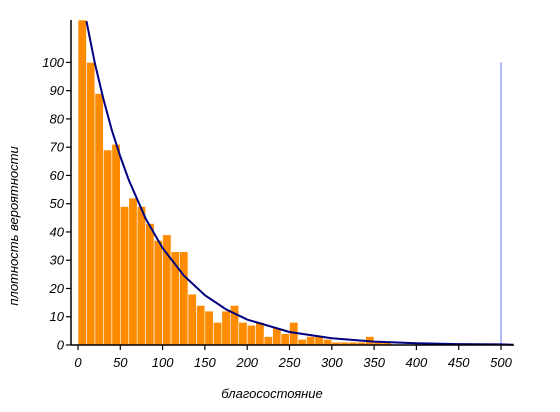 The image size is (560, 412). I want to click on y-tick-label: 60, so click(57, 175).